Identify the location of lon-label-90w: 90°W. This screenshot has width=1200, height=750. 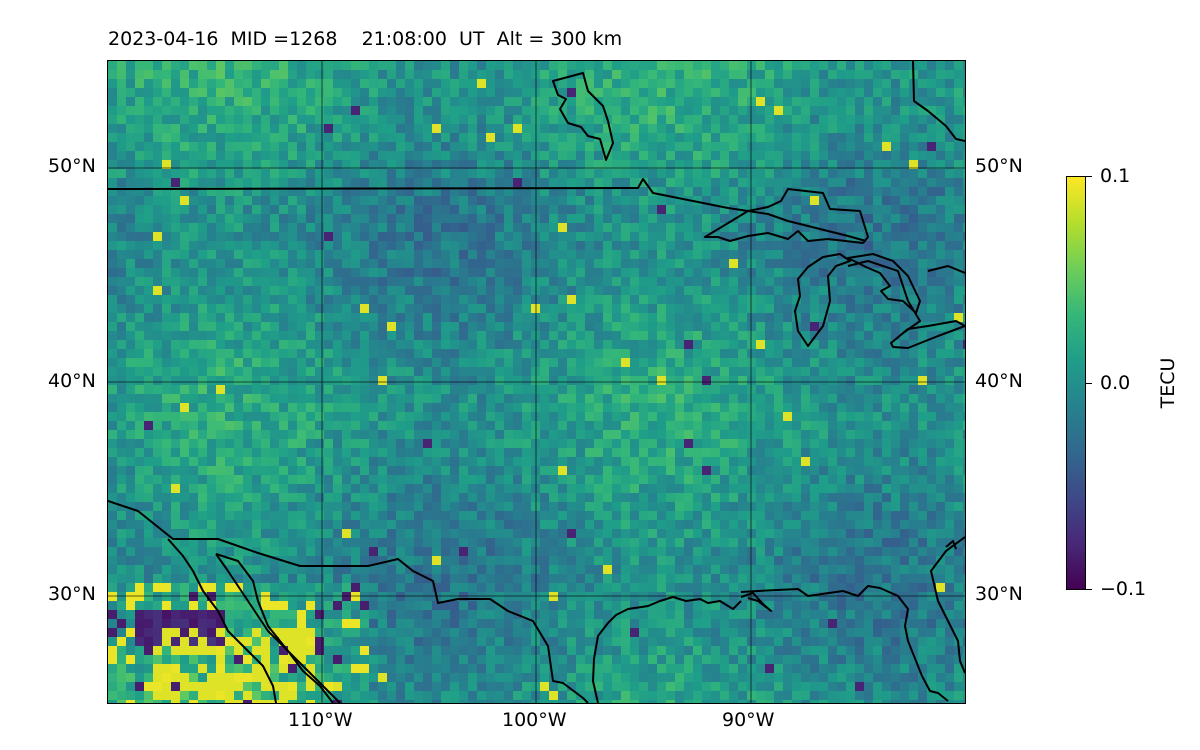
(748, 720).